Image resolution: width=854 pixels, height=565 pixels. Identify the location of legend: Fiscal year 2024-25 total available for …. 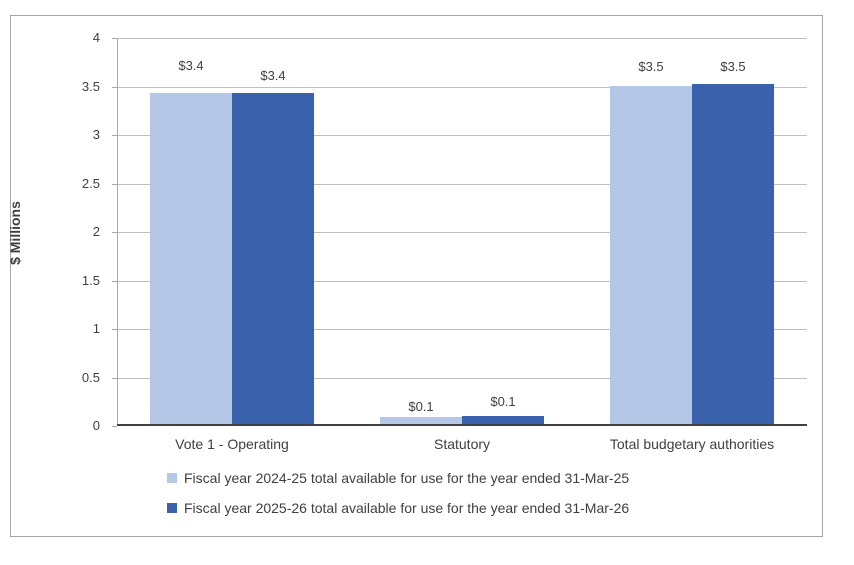
(398, 499).